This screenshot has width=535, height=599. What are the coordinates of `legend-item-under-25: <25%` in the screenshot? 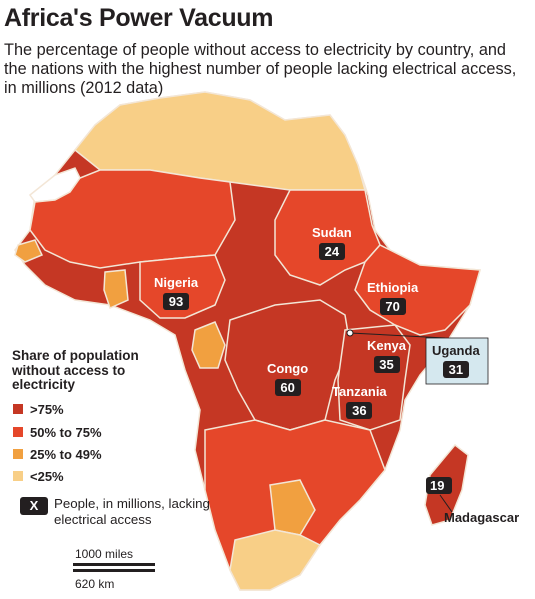 It's located at (38, 476).